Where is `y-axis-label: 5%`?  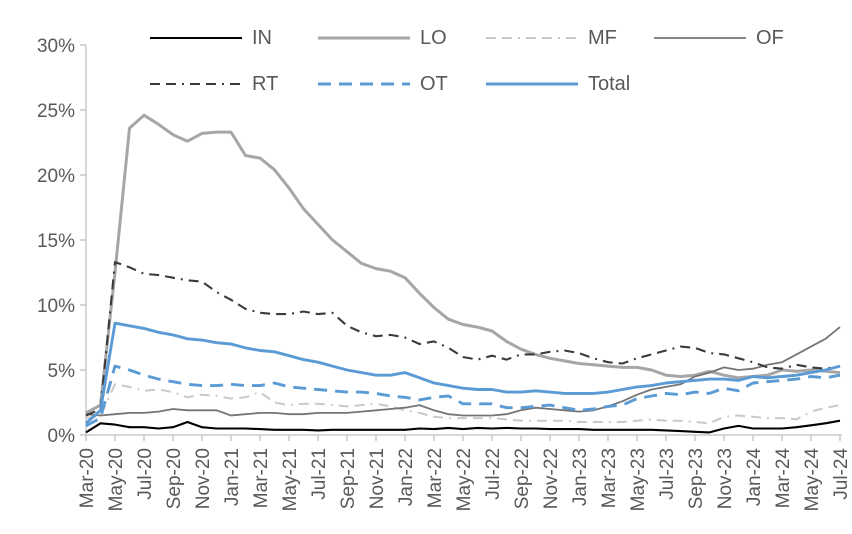 y-axis-label: 5% is located at coordinates (62, 371).